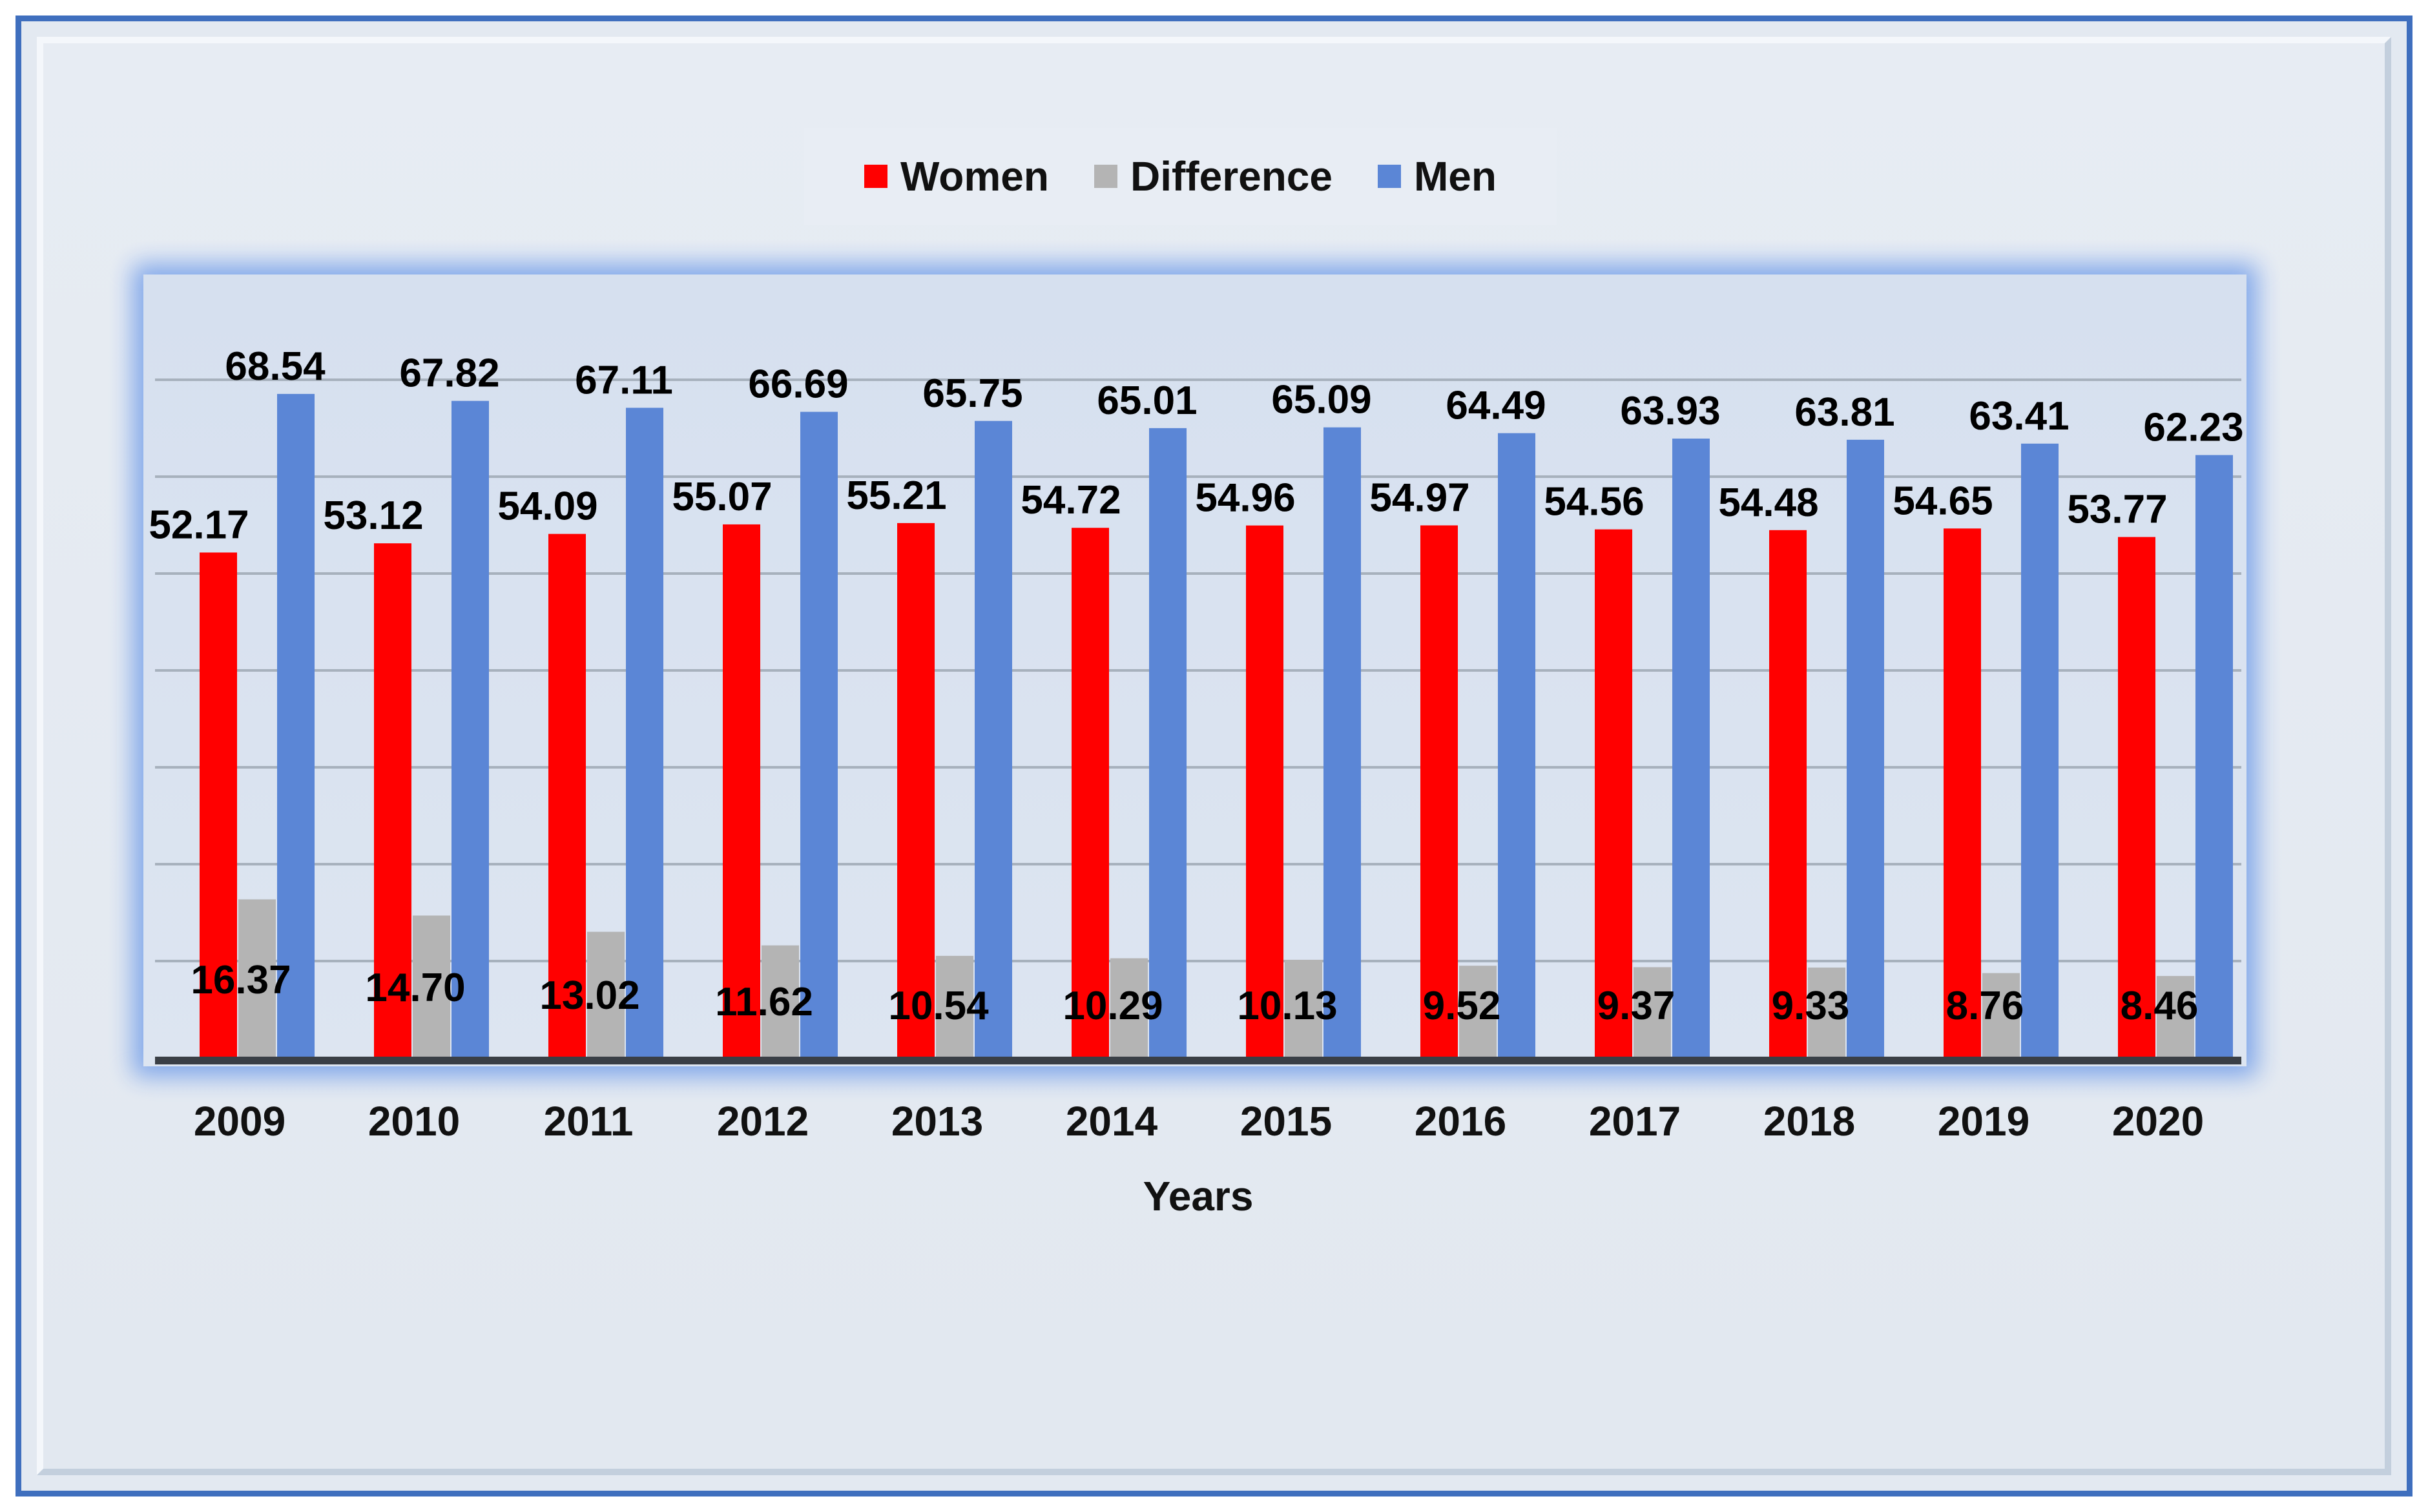  I want to click on data-label-difference-2012: 11.62, so click(764, 1002).